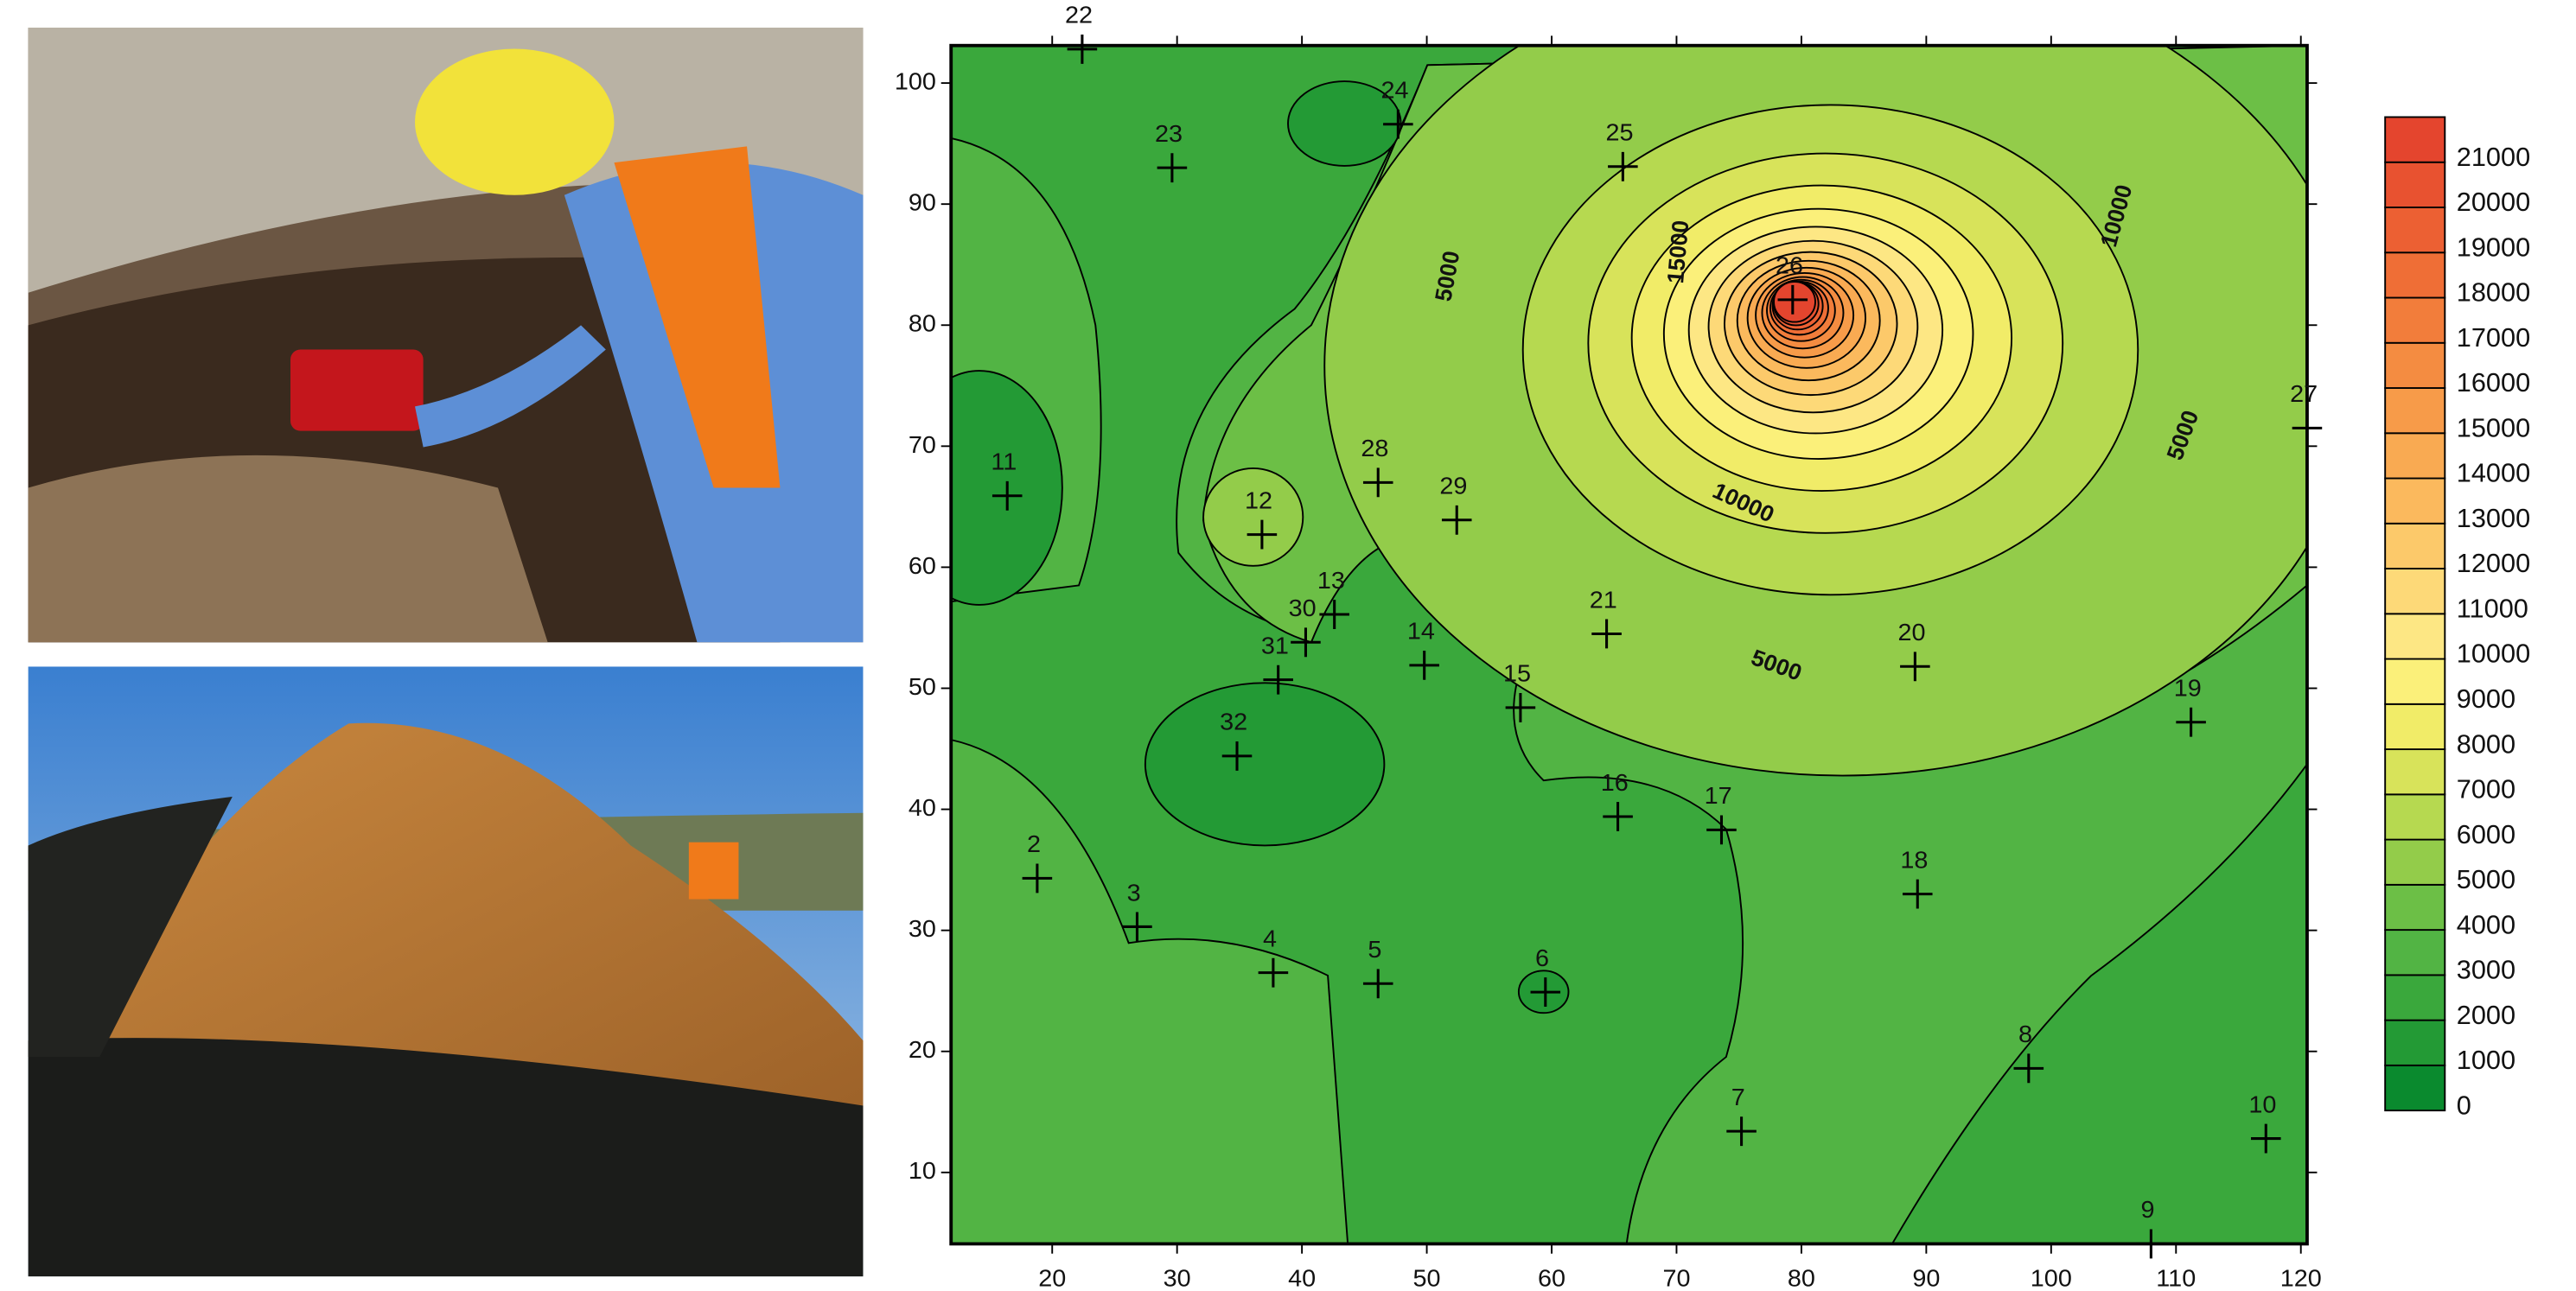 Image resolution: width=2576 pixels, height=1291 pixels. Describe the element at coordinates (2493, 338) in the screenshot. I see `colorbar-label: 17000` at that location.